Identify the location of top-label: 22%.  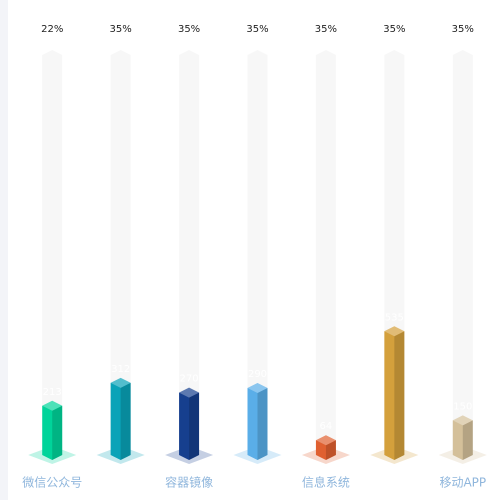
(52, 29).